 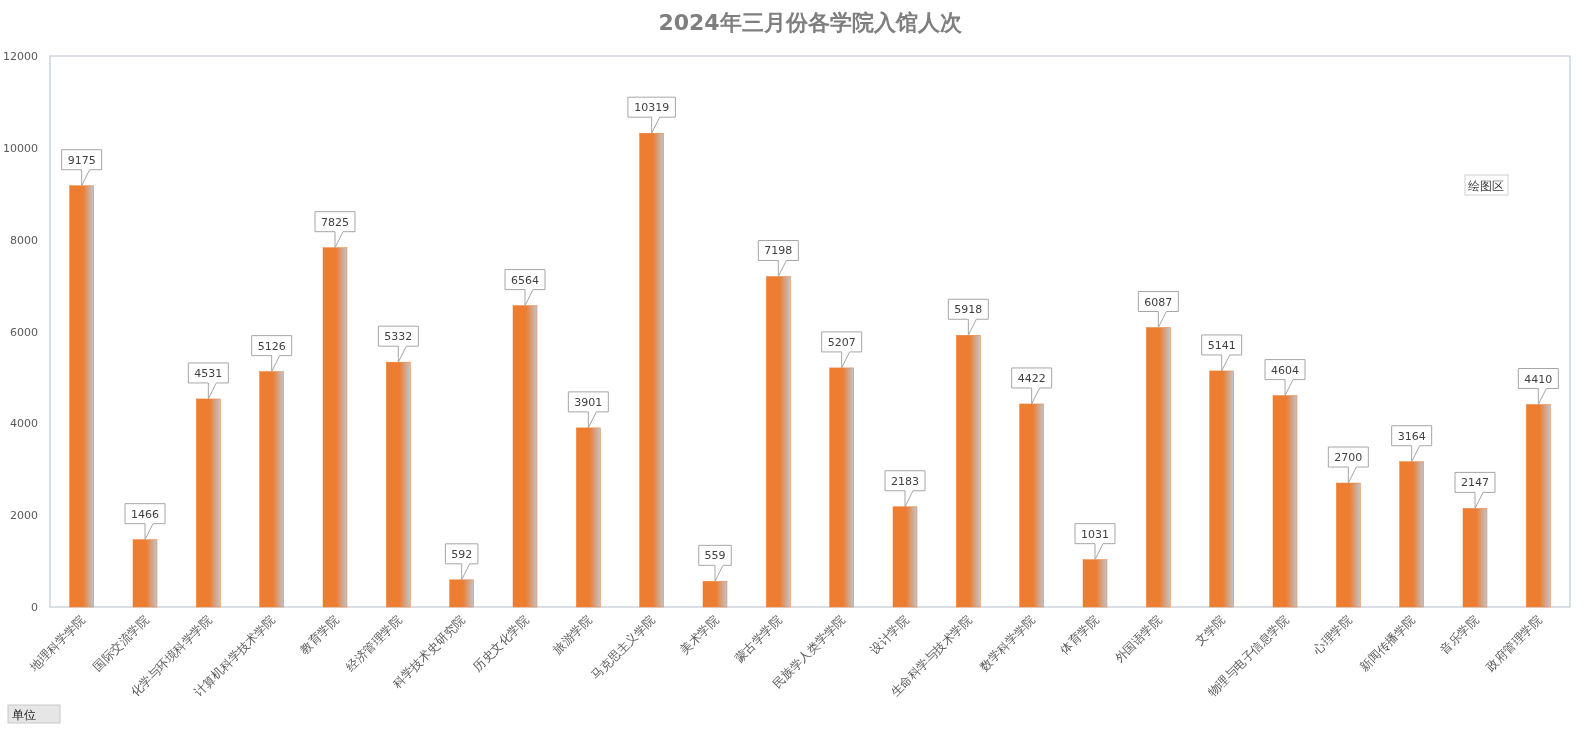 I want to click on y-tick-label: 8000, so click(x=24, y=240).